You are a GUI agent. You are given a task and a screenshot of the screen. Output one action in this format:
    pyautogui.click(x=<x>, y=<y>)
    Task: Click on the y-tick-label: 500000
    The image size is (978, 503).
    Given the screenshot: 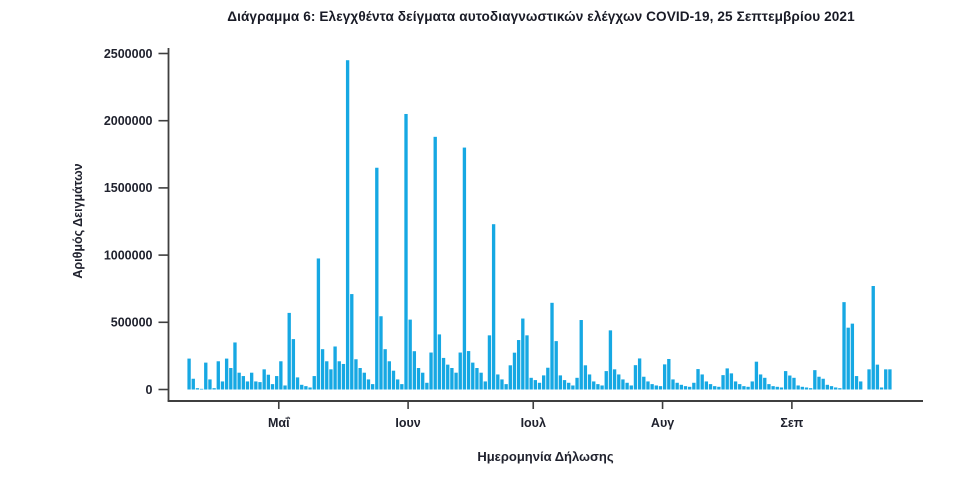 What is the action you would take?
    pyautogui.click(x=132, y=323)
    